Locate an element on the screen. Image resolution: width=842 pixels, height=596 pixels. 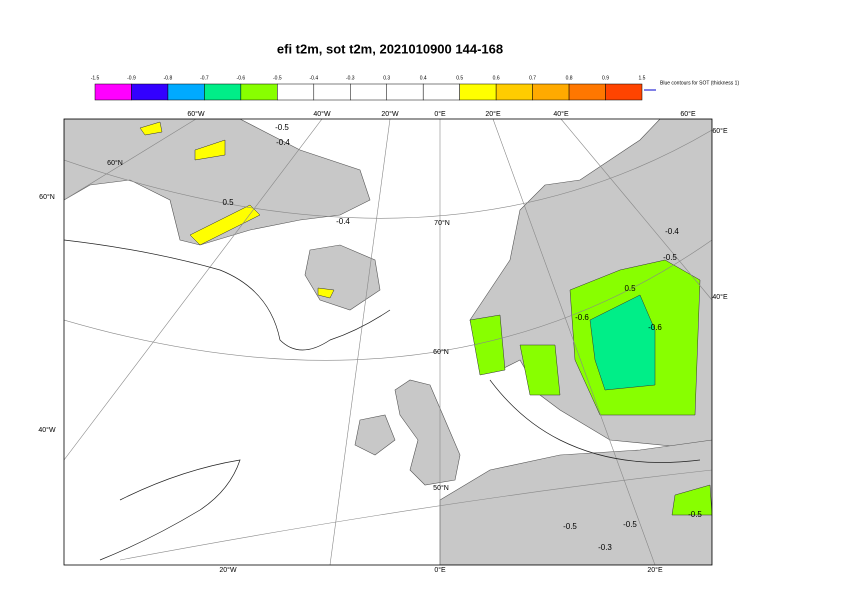
colorbar-label: -0.4 is located at coordinates (313, 78).